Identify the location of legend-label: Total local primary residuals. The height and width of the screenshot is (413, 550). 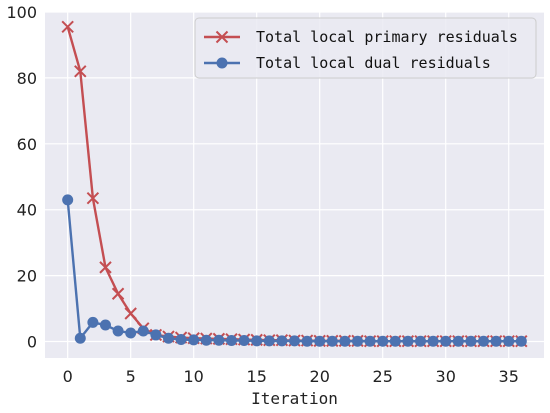
(387, 37).